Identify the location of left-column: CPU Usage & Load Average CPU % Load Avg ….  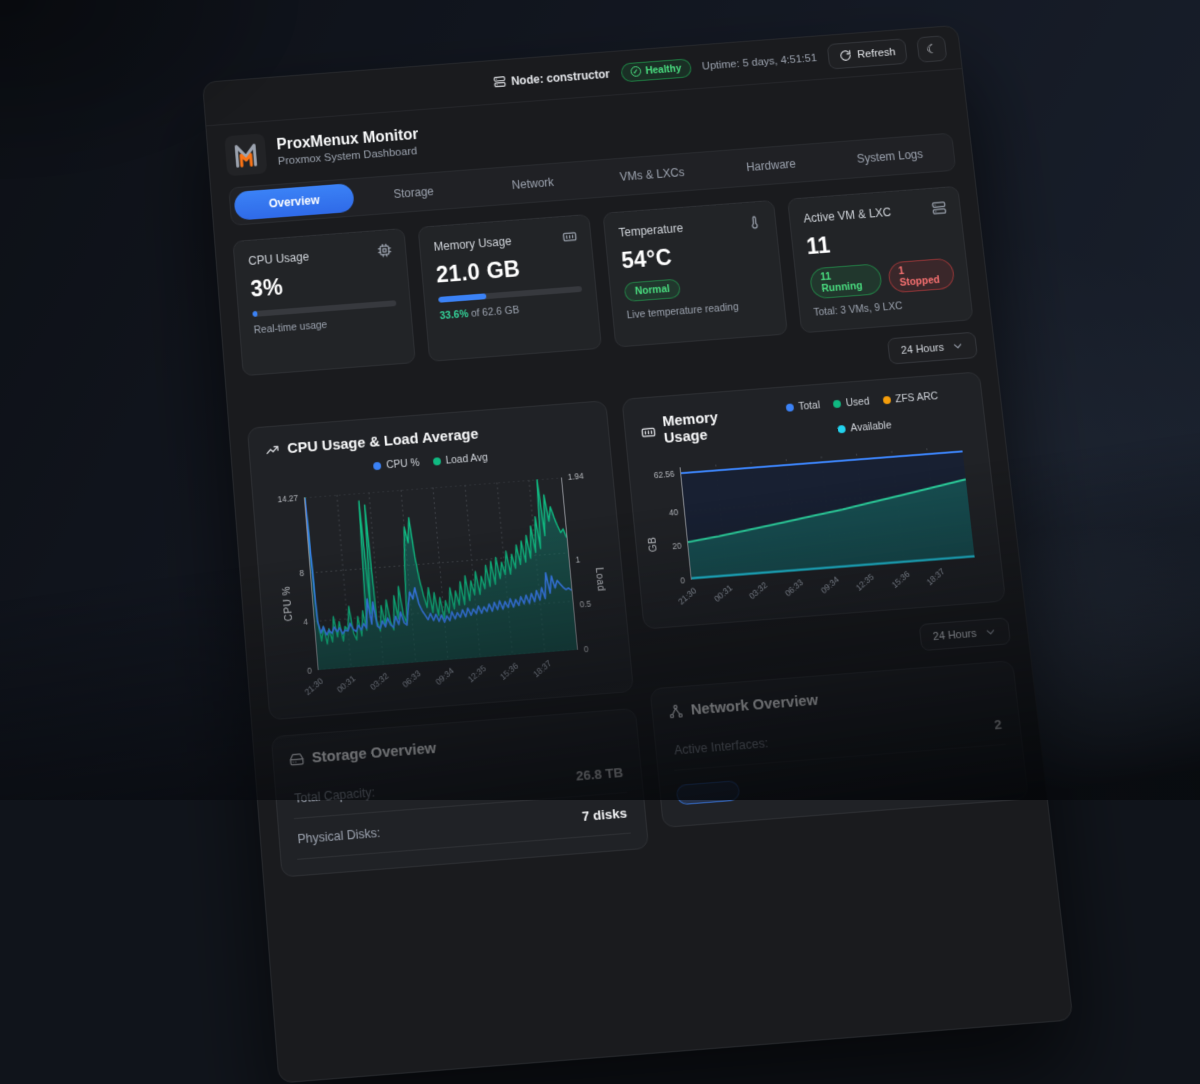
(448, 638).